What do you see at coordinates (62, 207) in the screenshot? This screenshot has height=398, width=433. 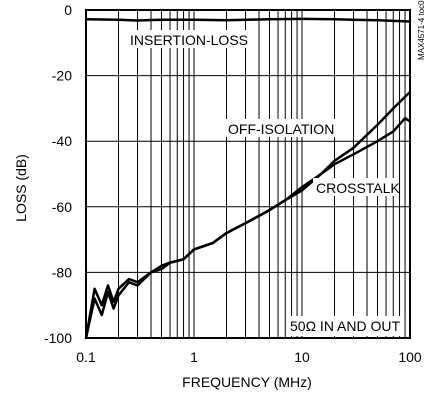 I see `y-tick-label: -60` at bounding box center [62, 207].